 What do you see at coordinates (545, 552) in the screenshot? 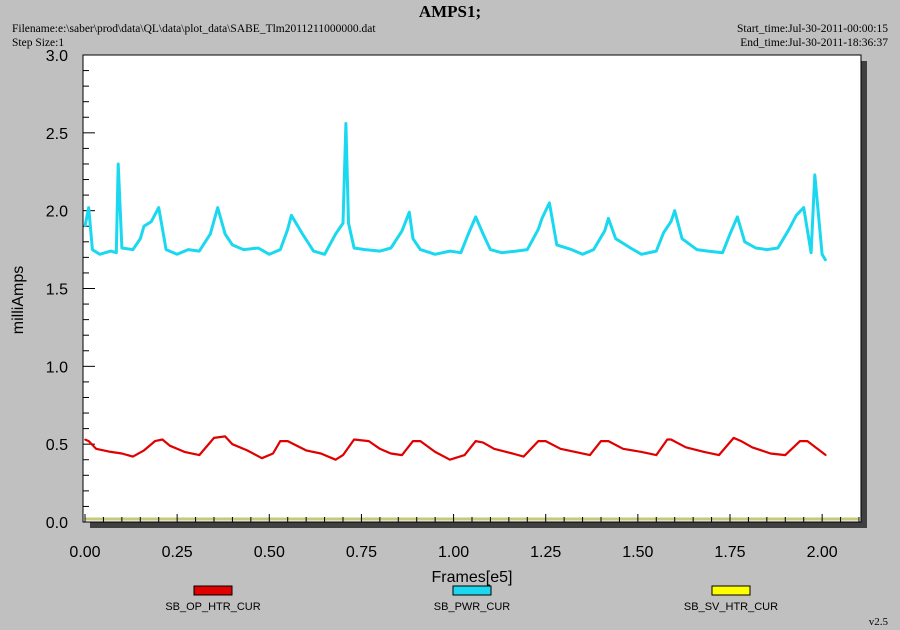
I see `x-tick-label: 1.25` at bounding box center [545, 552].